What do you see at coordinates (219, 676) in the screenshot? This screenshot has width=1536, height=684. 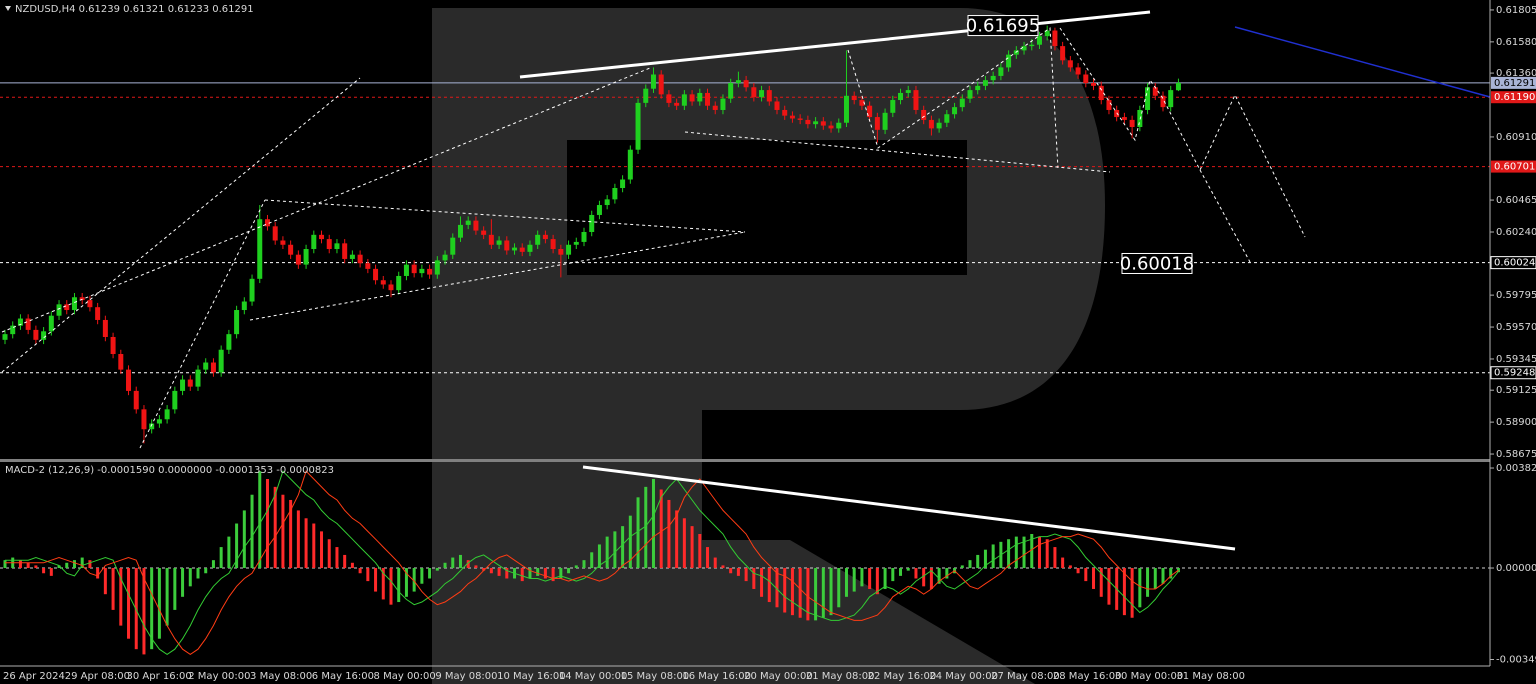 I see `x-tick-label: 2 May 00:00` at bounding box center [219, 676].